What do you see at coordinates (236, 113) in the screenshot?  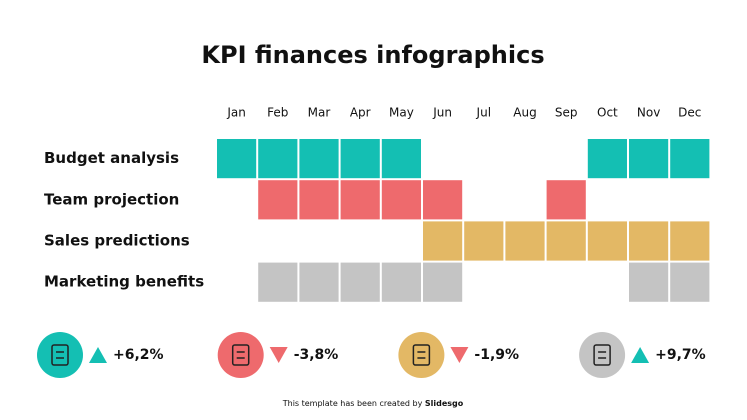 I see `month-label: Jan` at bounding box center [236, 113].